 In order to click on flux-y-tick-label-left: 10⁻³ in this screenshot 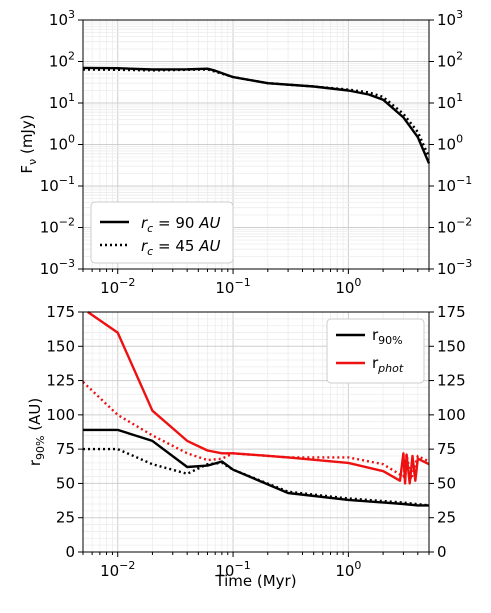, I will do `click(57, 267)`.